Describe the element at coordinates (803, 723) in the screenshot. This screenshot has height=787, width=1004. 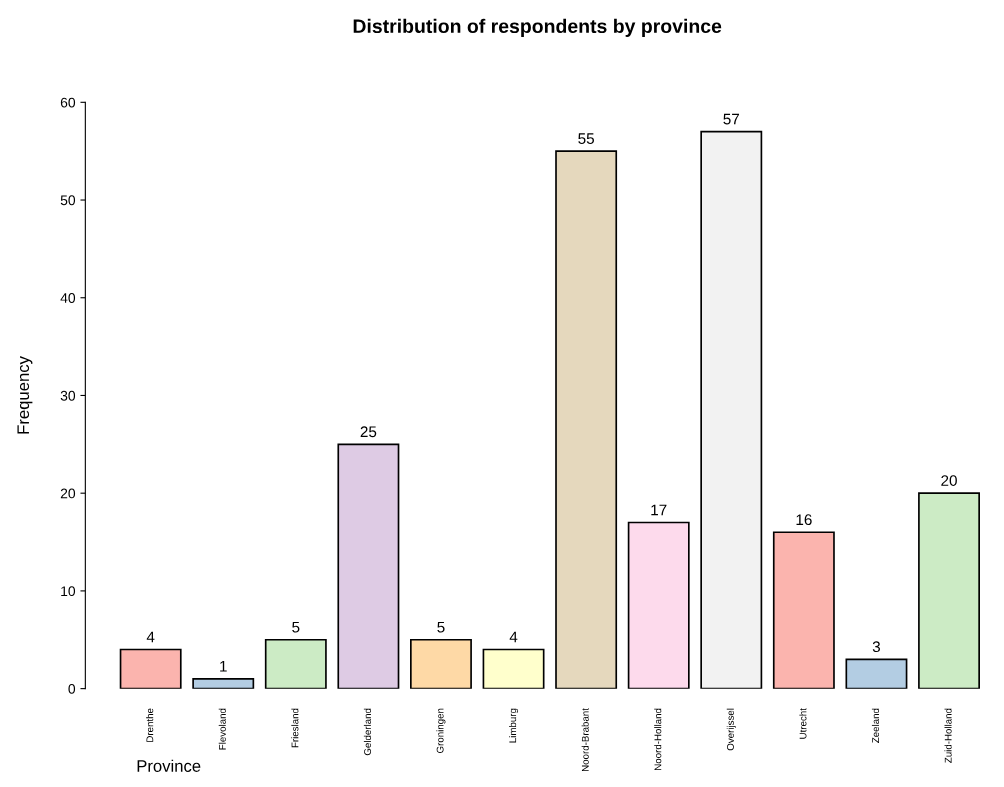
I see `x-tick-label: Utrecht` at that location.